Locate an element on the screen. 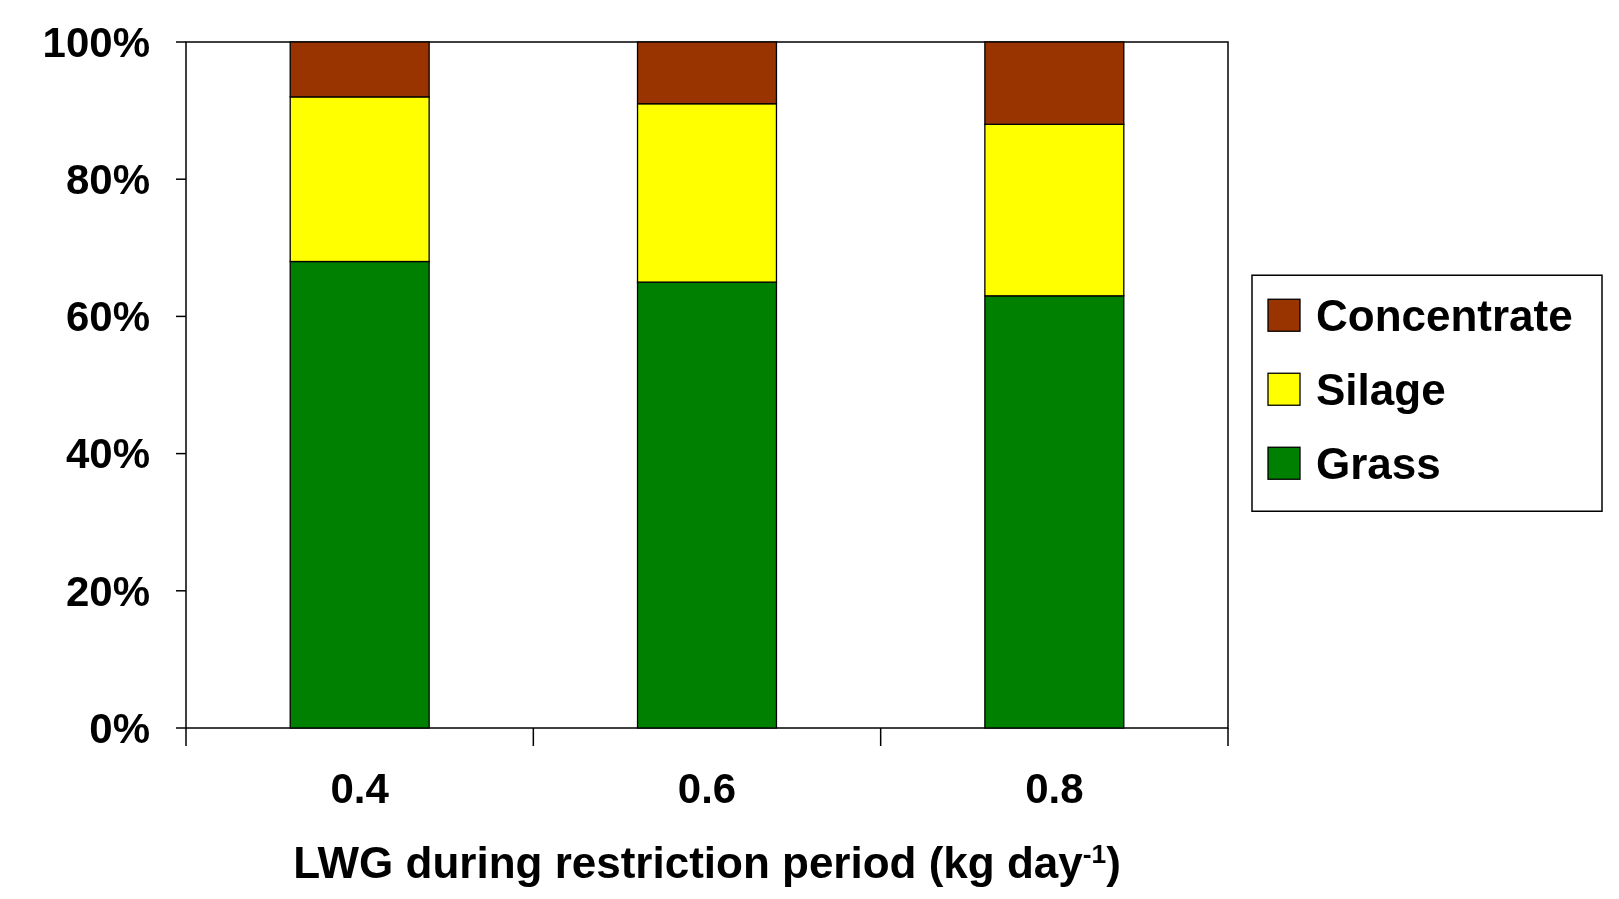 This screenshot has width=1619, height=899. legend-label: Silage is located at coordinates (1381, 389).